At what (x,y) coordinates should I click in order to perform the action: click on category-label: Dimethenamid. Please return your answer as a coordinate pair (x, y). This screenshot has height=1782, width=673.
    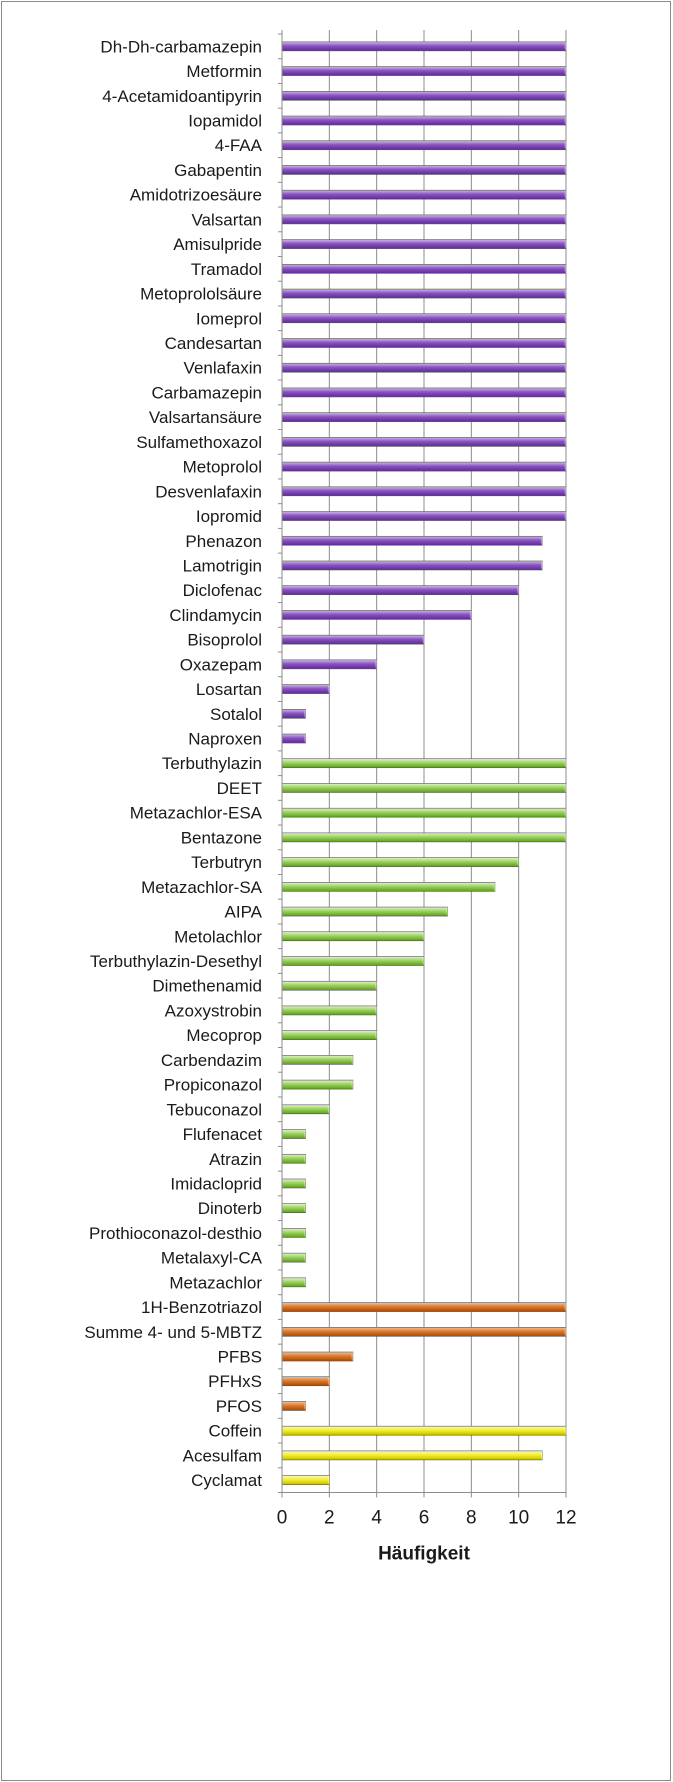
    Looking at the image, I should click on (207, 986).